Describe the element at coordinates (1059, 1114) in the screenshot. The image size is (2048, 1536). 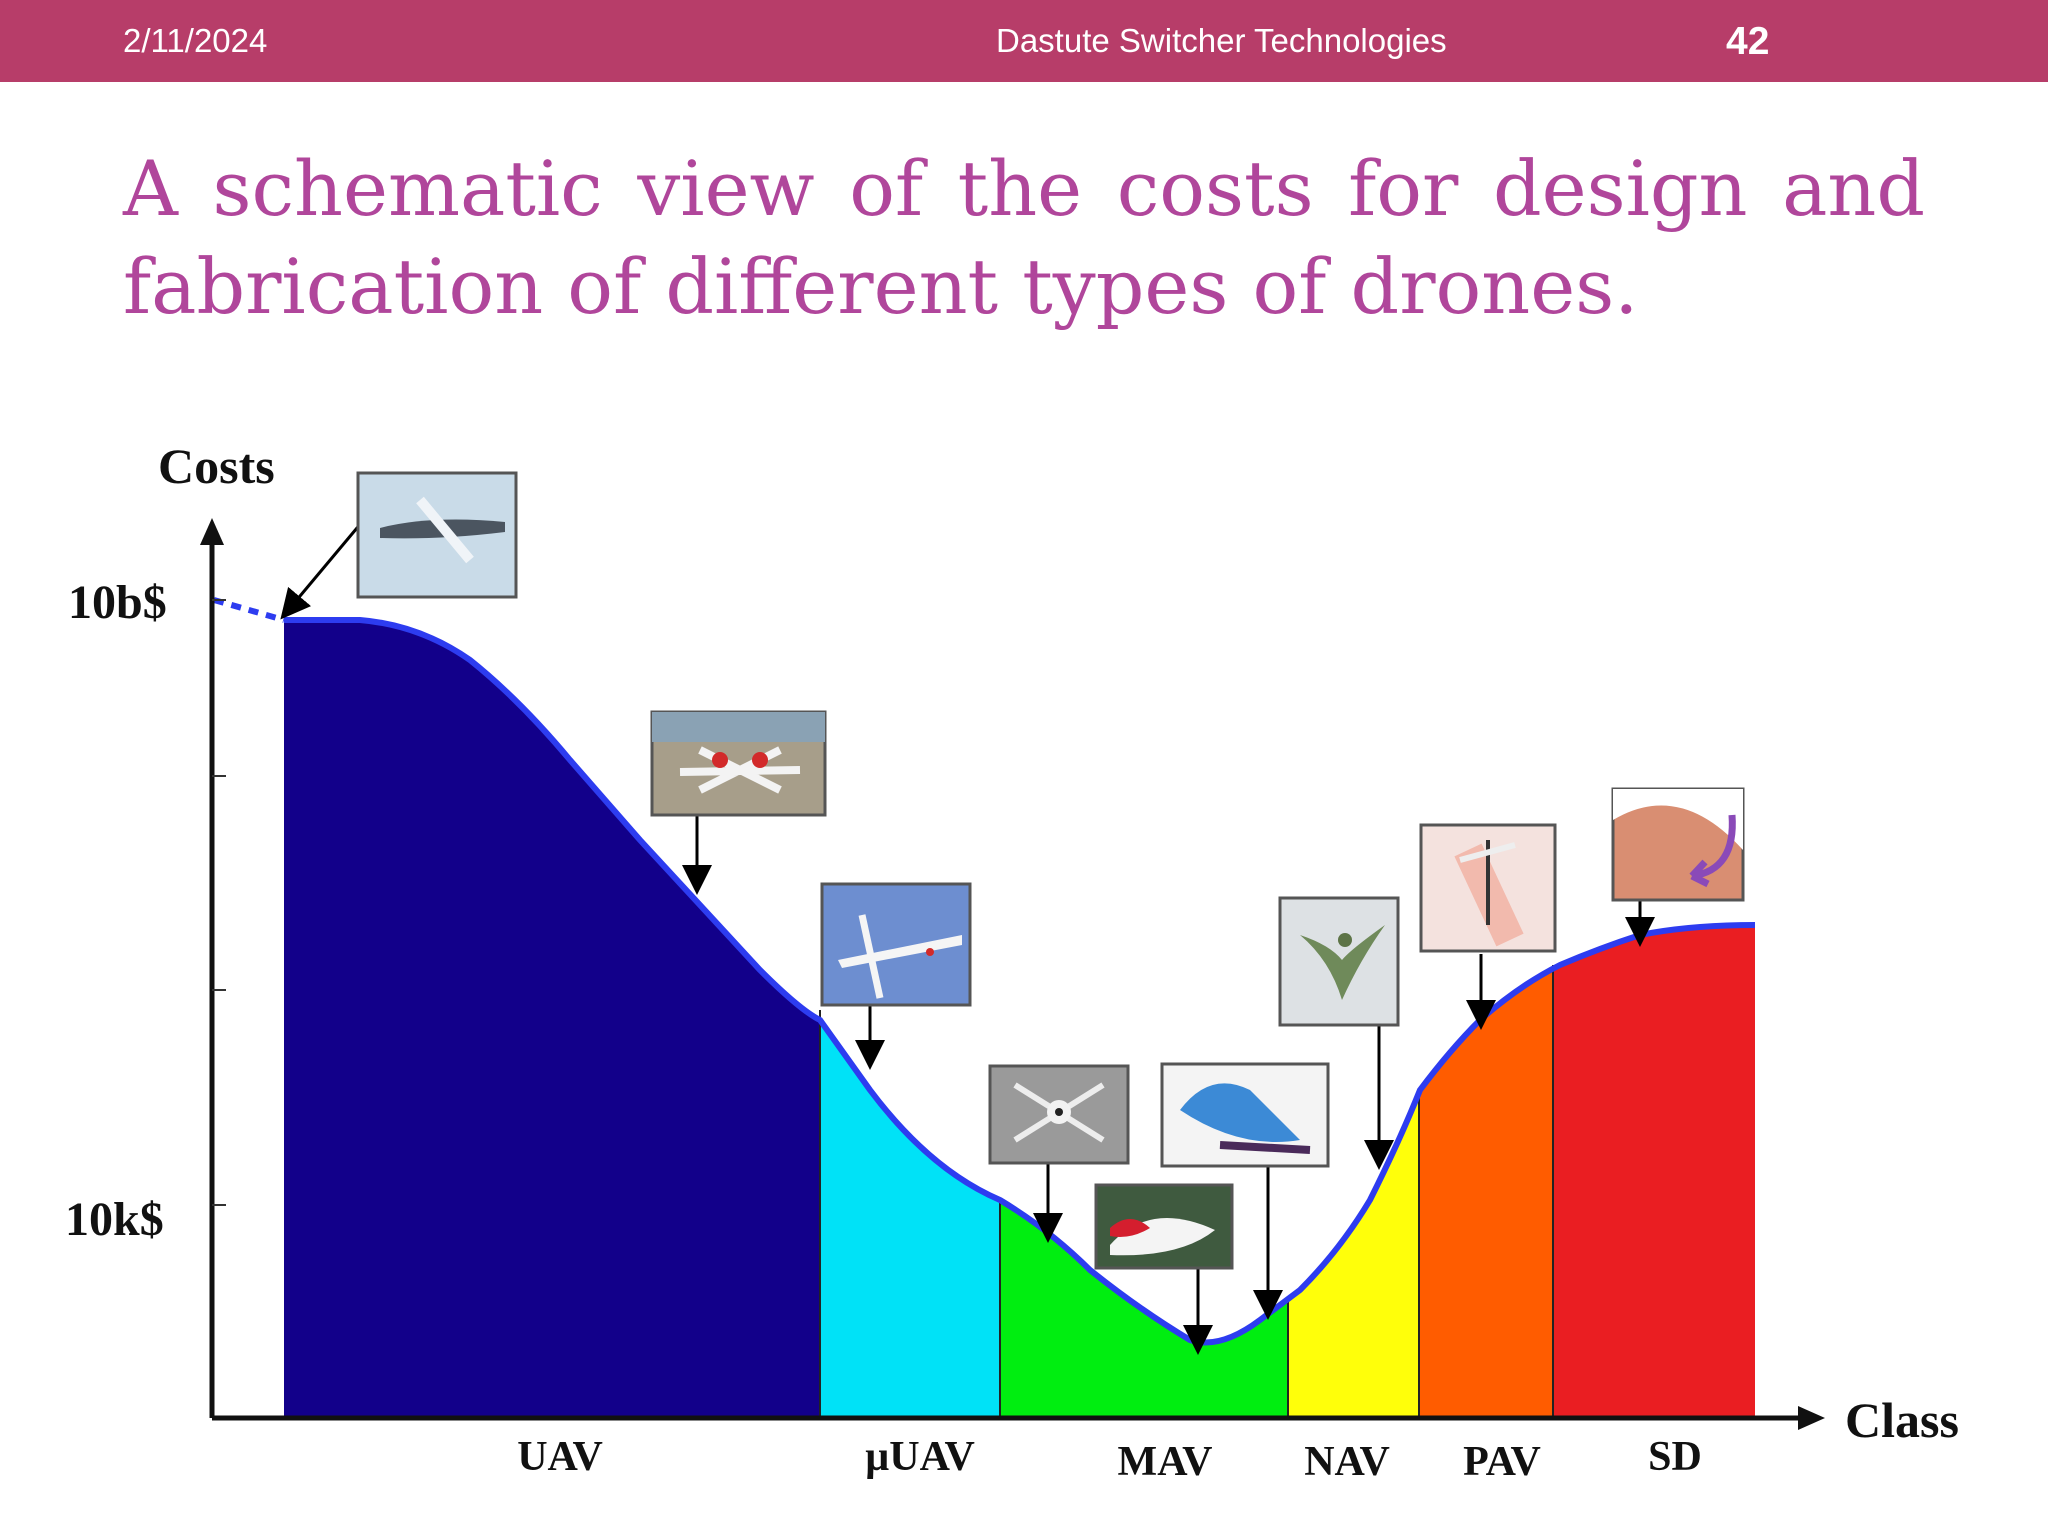
I see `photo-quadcopter` at that location.